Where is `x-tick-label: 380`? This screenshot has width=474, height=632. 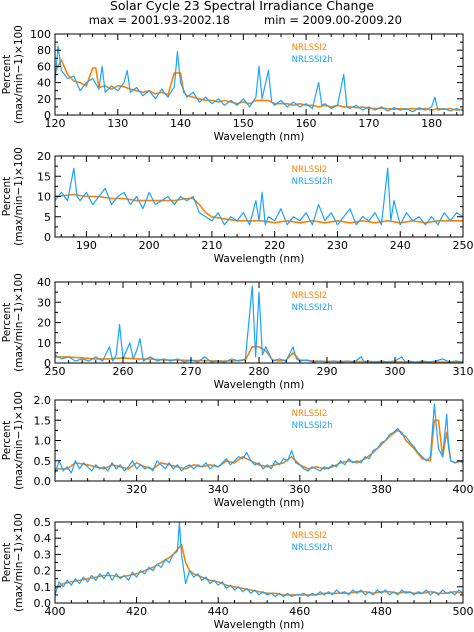
x-tick-label: 380 is located at coordinates (381, 489).